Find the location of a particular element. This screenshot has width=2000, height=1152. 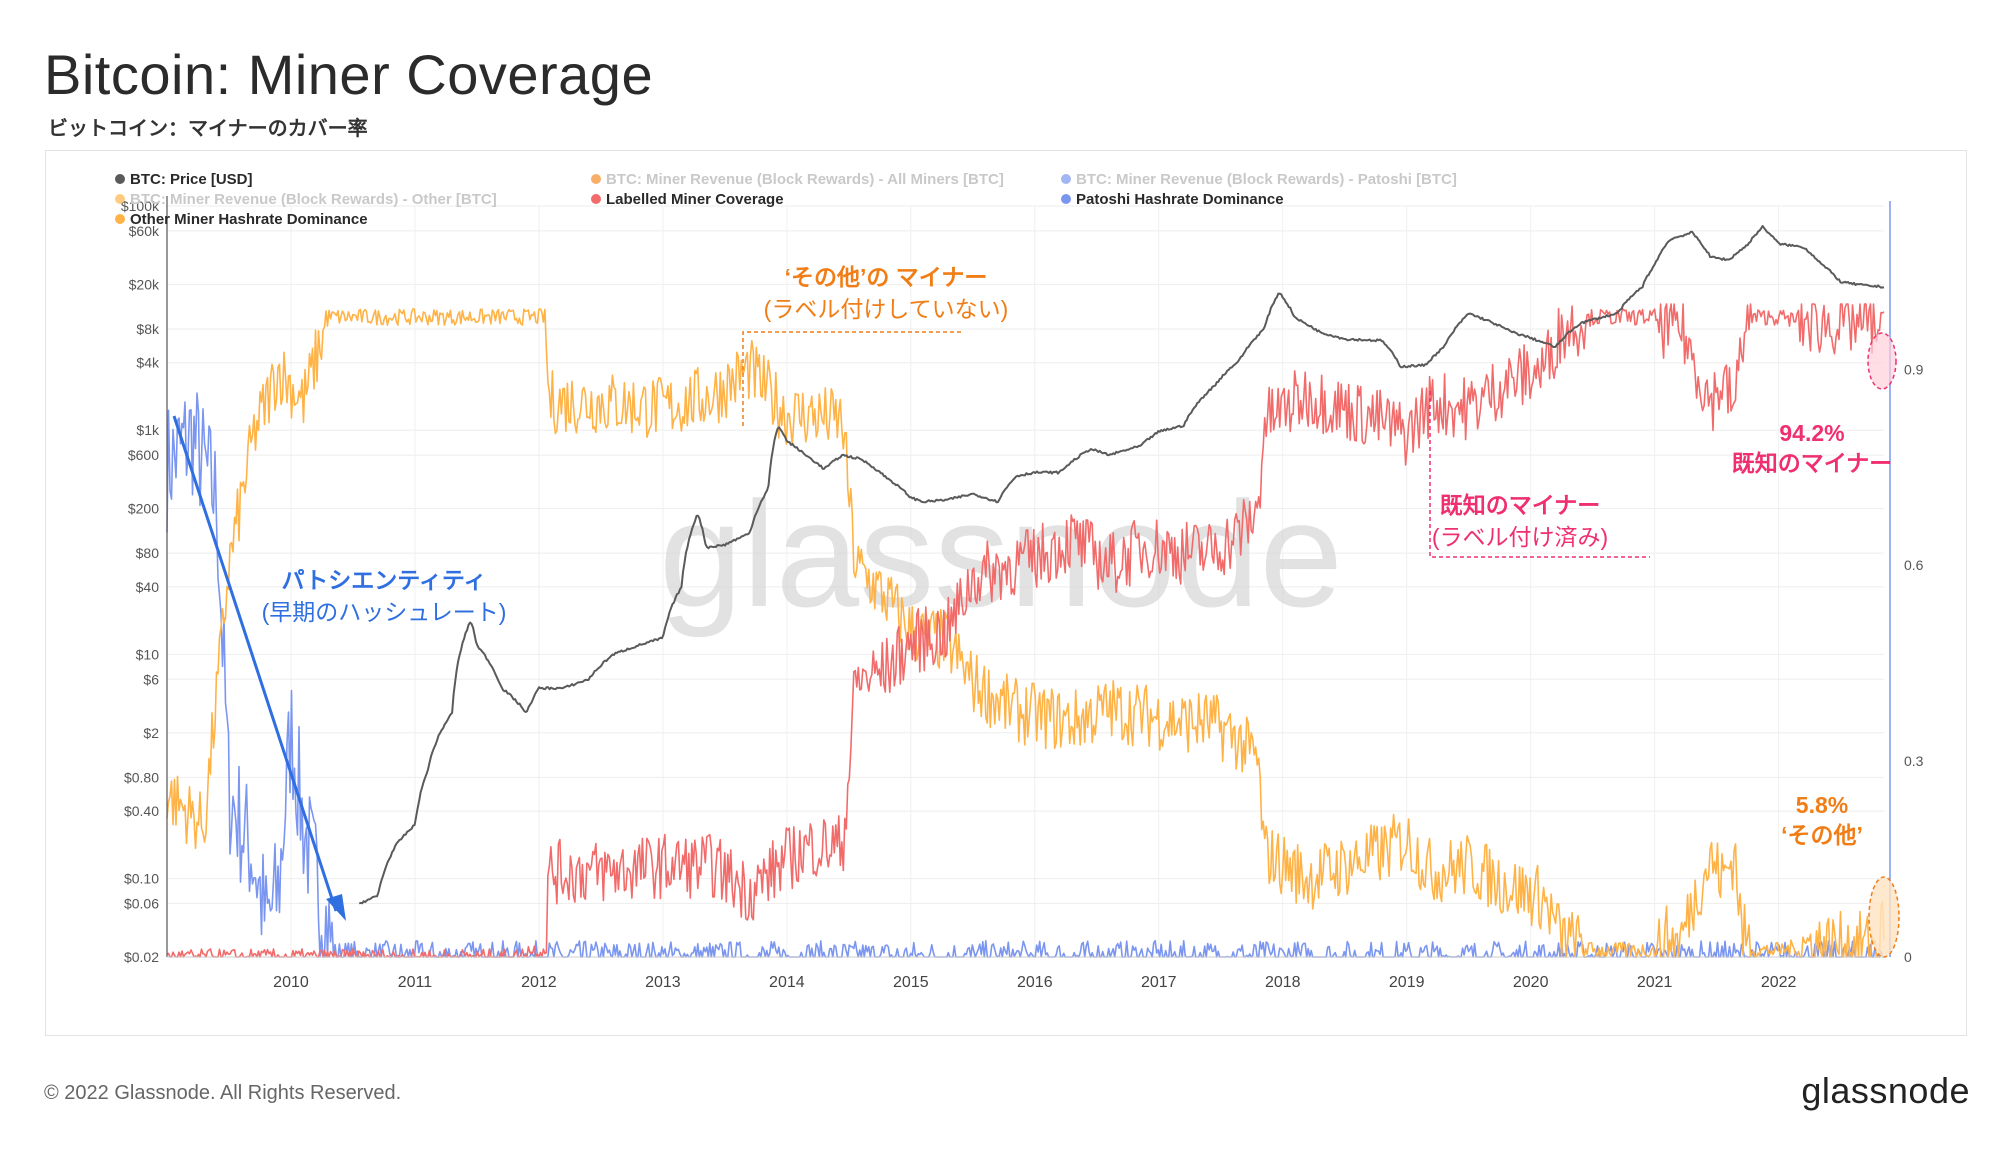

x-tick-label: 2019 is located at coordinates (1407, 982).